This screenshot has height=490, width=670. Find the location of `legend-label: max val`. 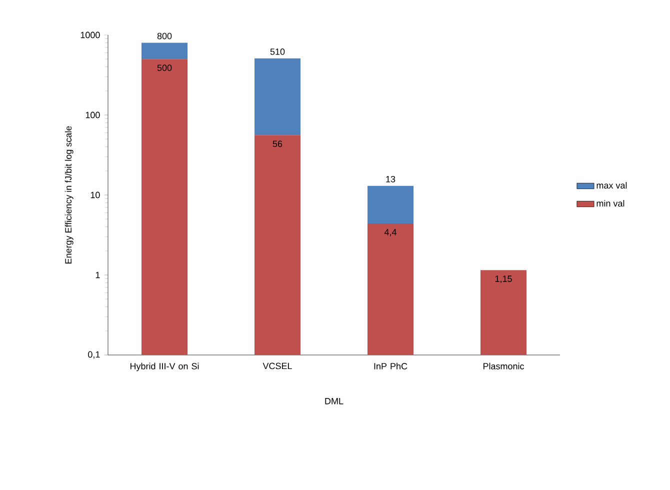

legend-label: max val is located at coordinates (611, 185).